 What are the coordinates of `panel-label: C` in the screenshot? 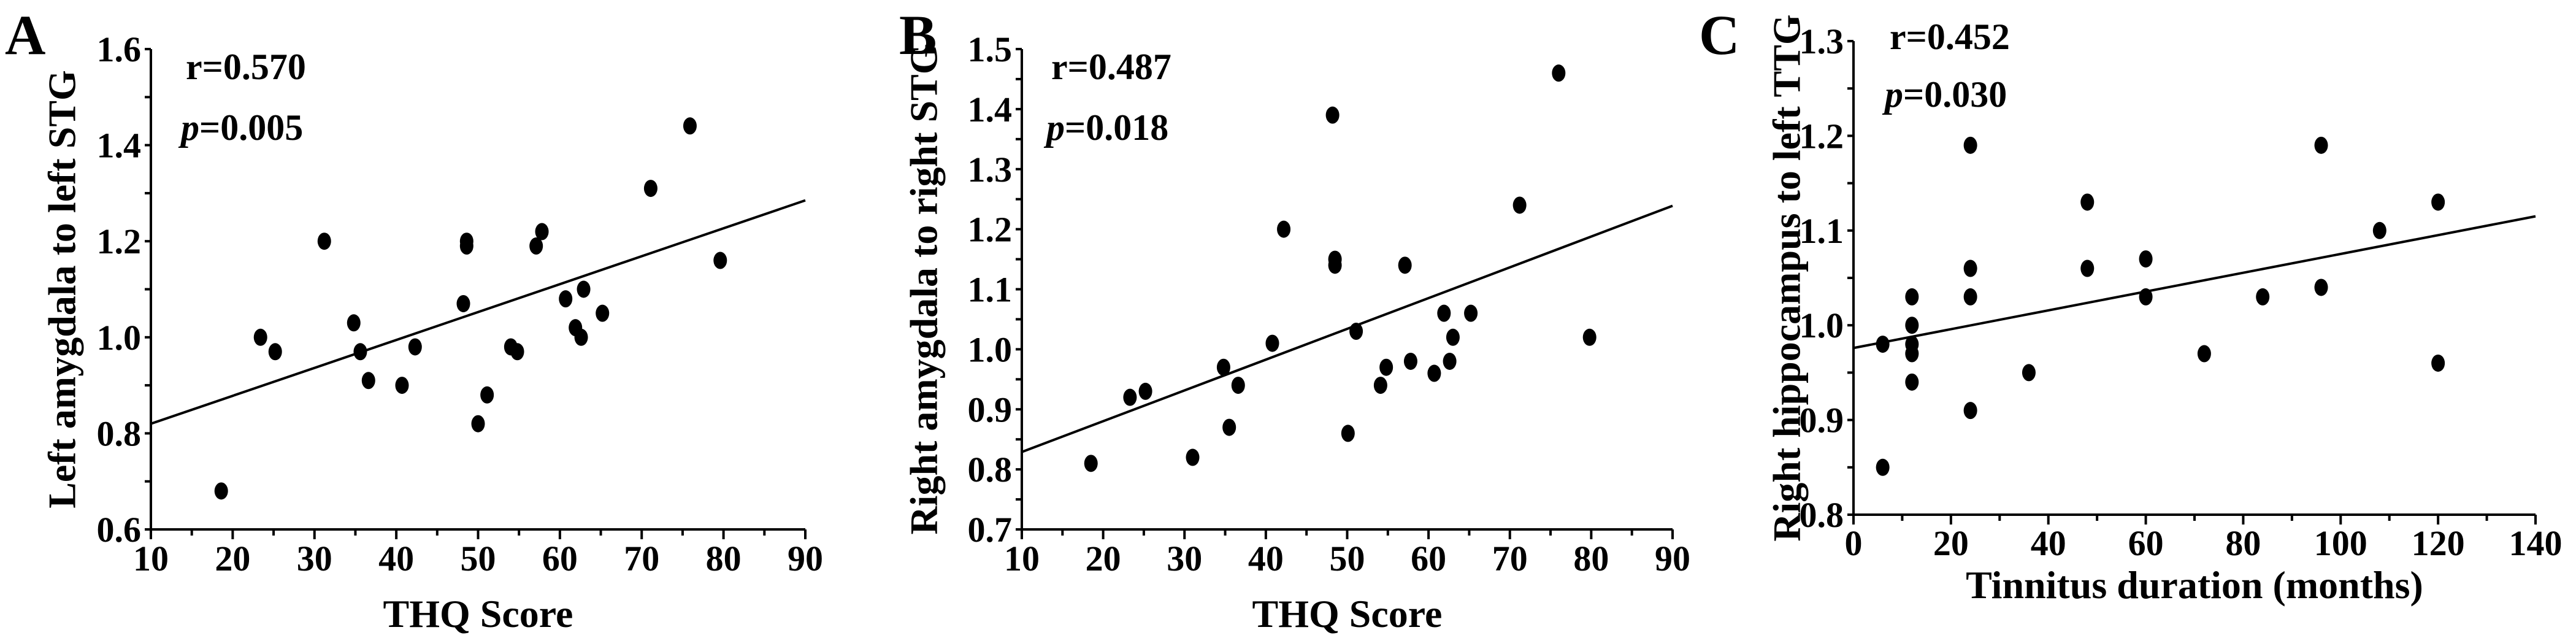 It's located at (1719, 35).